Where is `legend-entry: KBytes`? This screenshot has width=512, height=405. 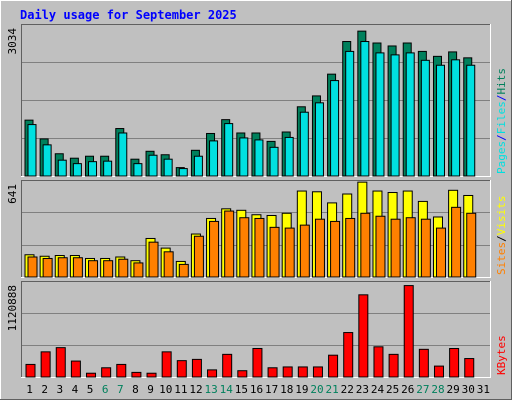
legend-entry: KBytes is located at coordinates (501, 355).